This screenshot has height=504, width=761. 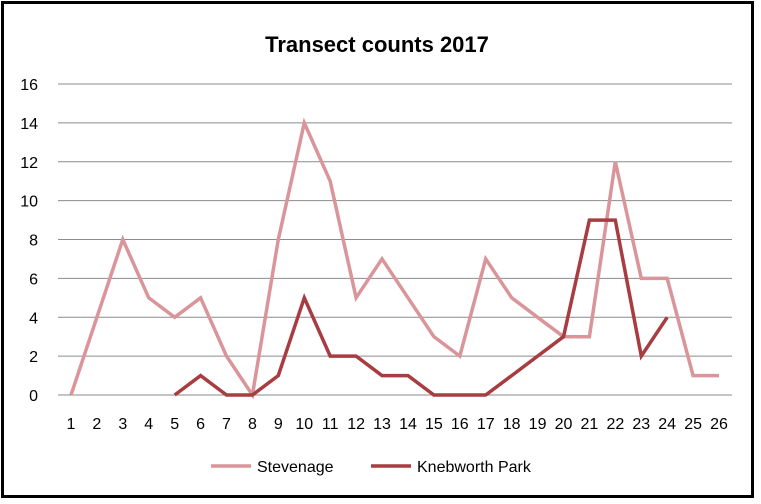 What do you see at coordinates (377, 44) in the screenshot?
I see `chart-title: Transect counts 2017` at bounding box center [377, 44].